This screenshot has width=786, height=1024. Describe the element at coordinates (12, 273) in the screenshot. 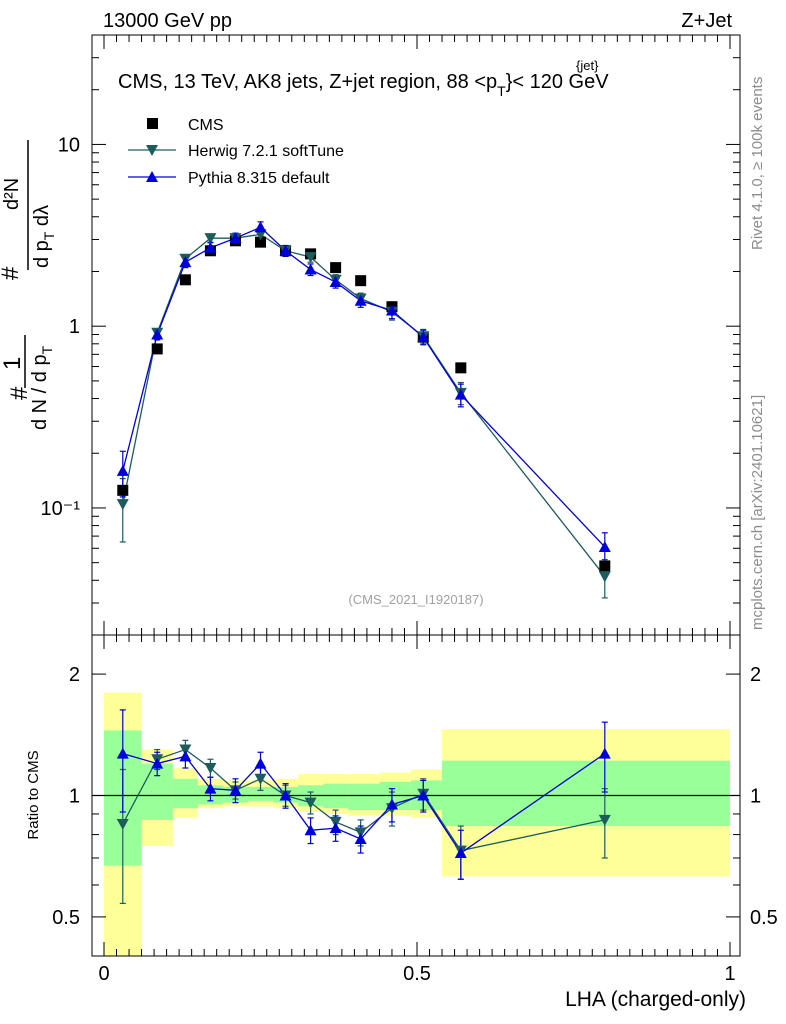

I see `ylabel-hash-2: #` at that location.